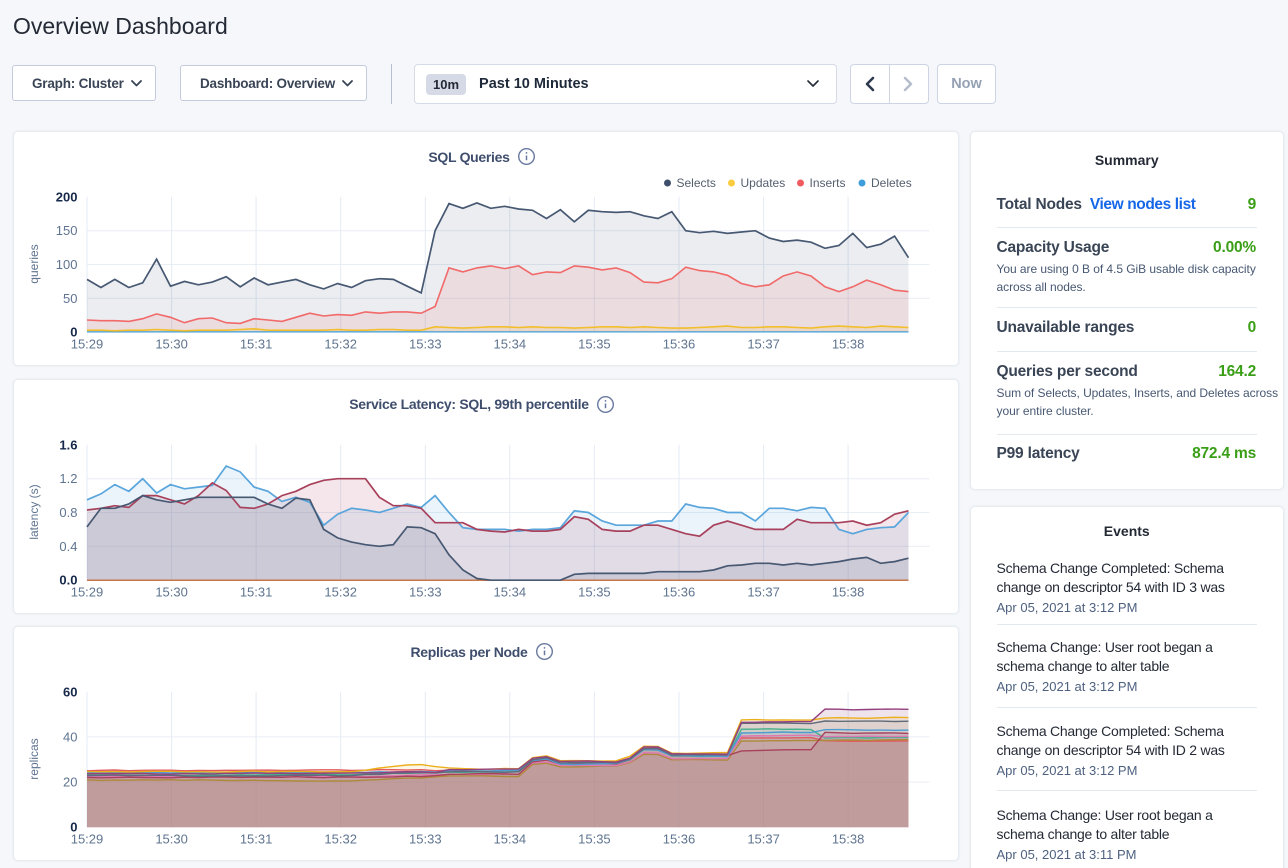 This screenshot has height=868, width=1288. I want to click on svg-text: 100, so click(66, 264).